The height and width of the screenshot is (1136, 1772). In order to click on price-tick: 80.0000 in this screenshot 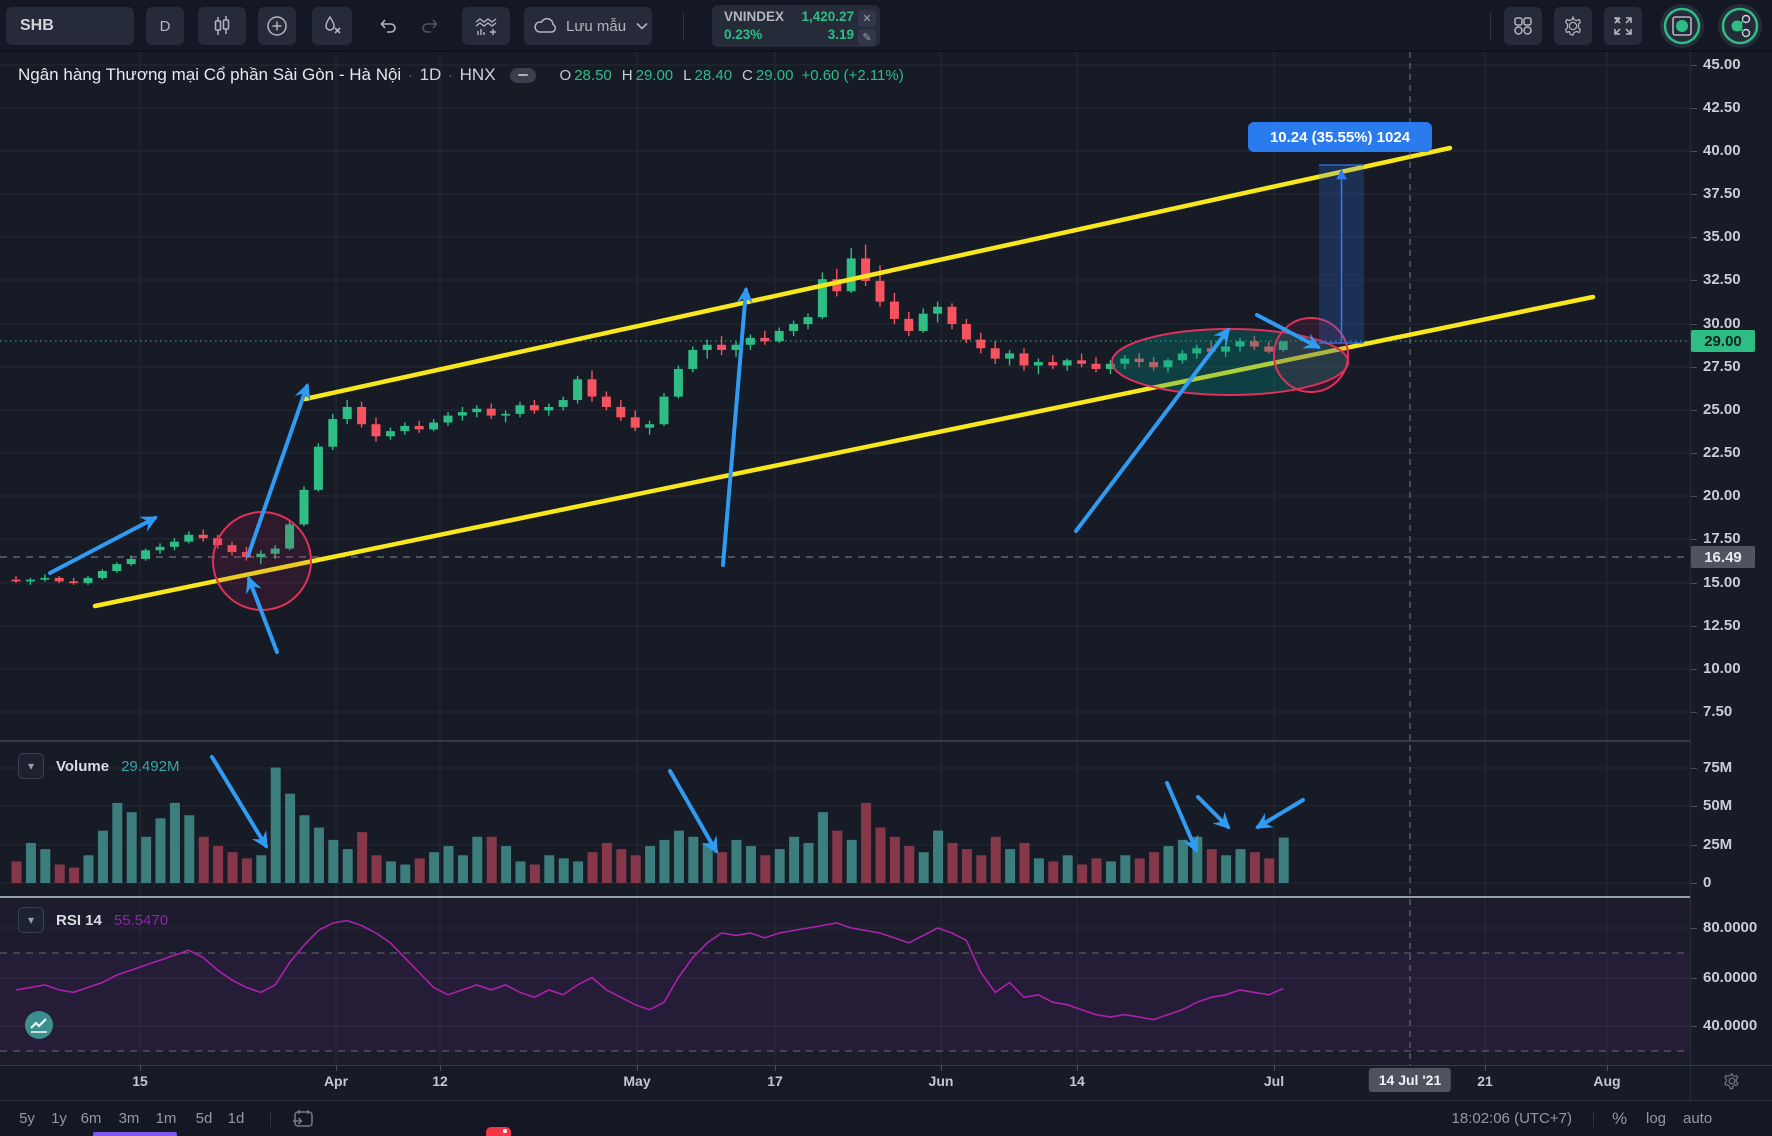, I will do `click(1731, 928)`.